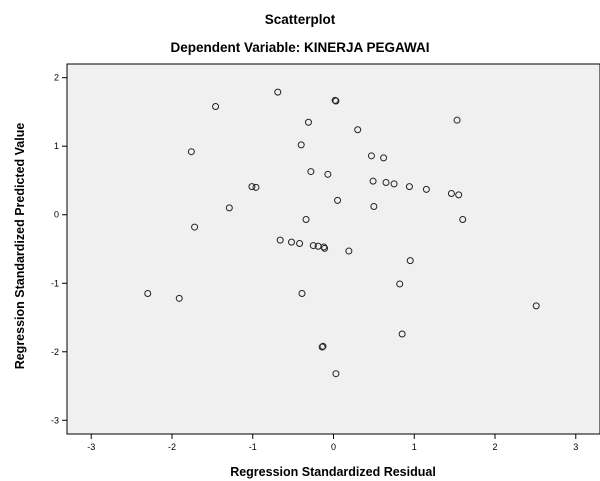 The height and width of the screenshot is (481, 600). Describe the element at coordinates (20, 246) in the screenshot. I see `y-axis-label: Regression Standardized Predicted Value` at that location.